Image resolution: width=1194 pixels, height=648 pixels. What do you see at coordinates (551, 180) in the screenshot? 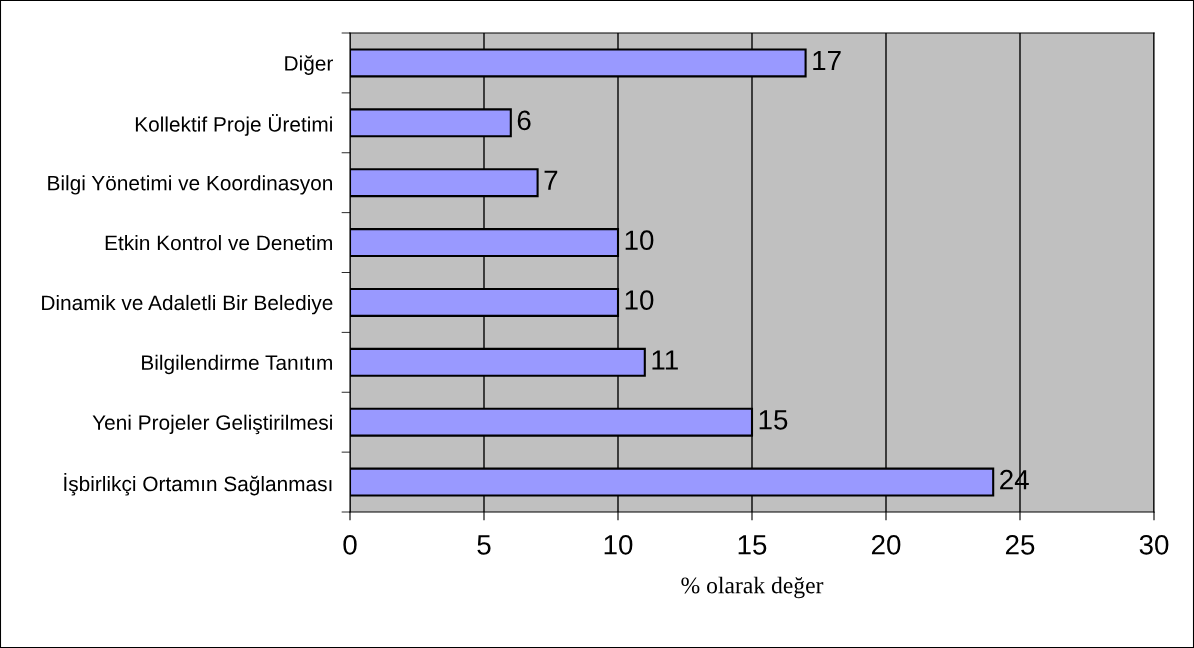
I see `data-label: 7` at bounding box center [551, 180].